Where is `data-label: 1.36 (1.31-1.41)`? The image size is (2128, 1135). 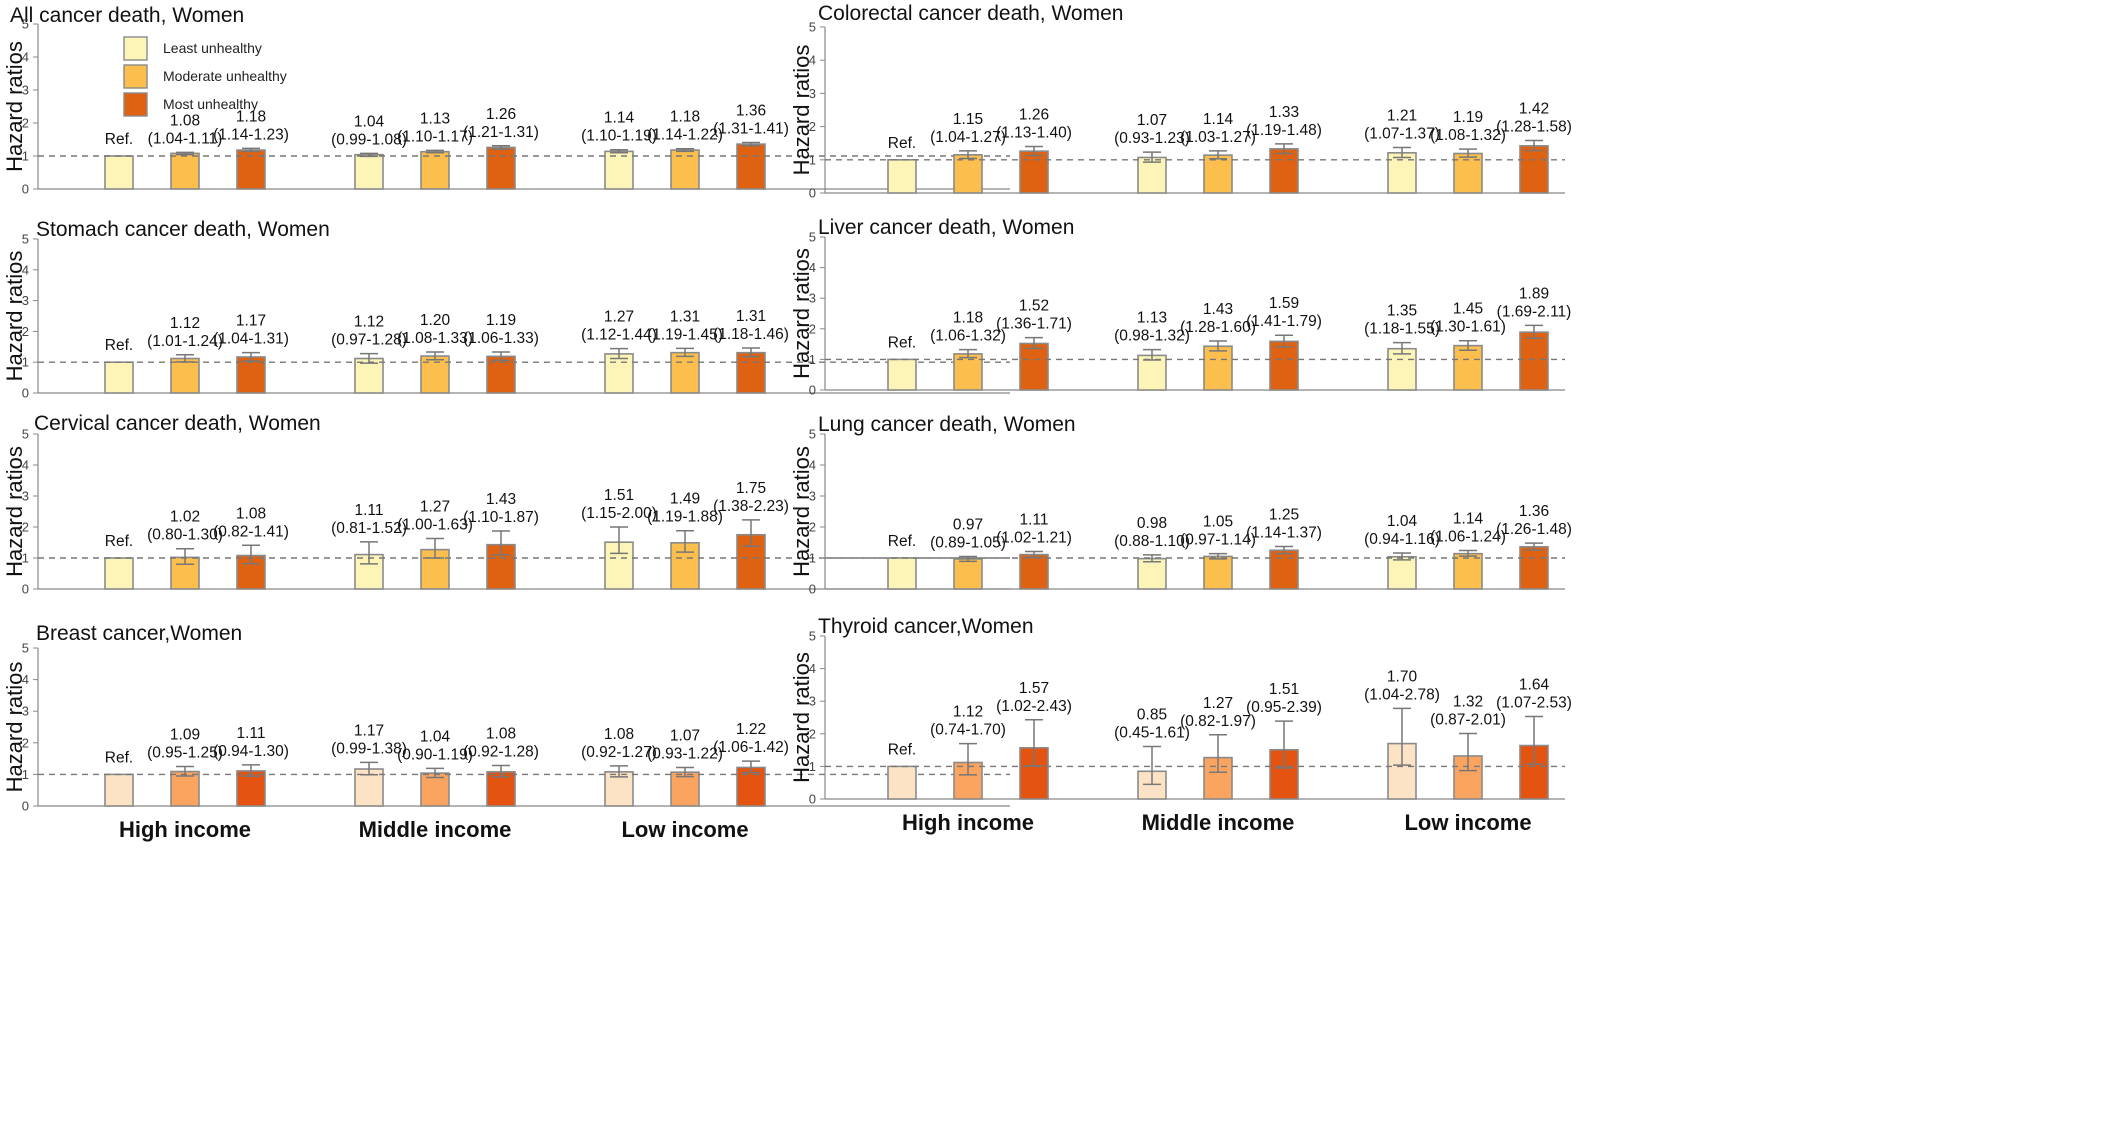 data-label: 1.36 (1.31-1.41) is located at coordinates (751, 119).